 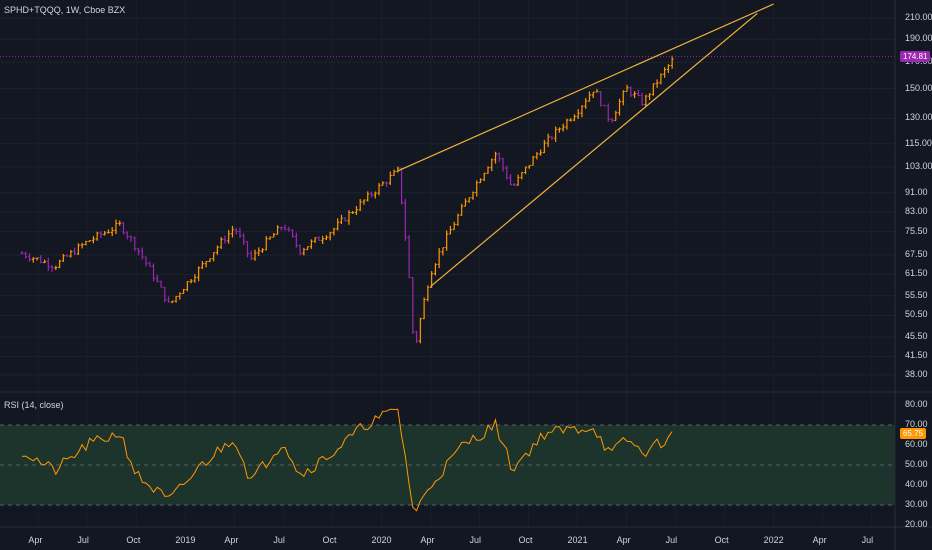 What do you see at coordinates (185, 540) in the screenshot?
I see `time-tick-label: 2019` at bounding box center [185, 540].